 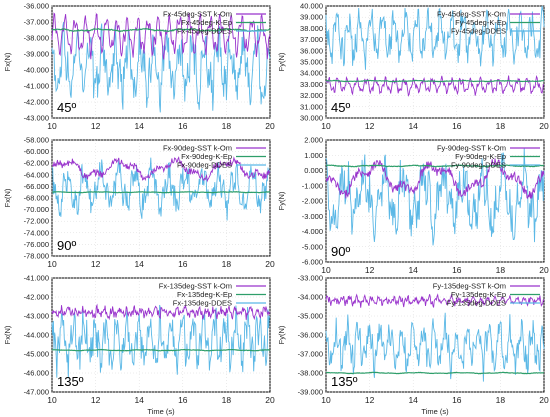 I want to click on y-tick-label: -68.000, so click(x=36, y=198).